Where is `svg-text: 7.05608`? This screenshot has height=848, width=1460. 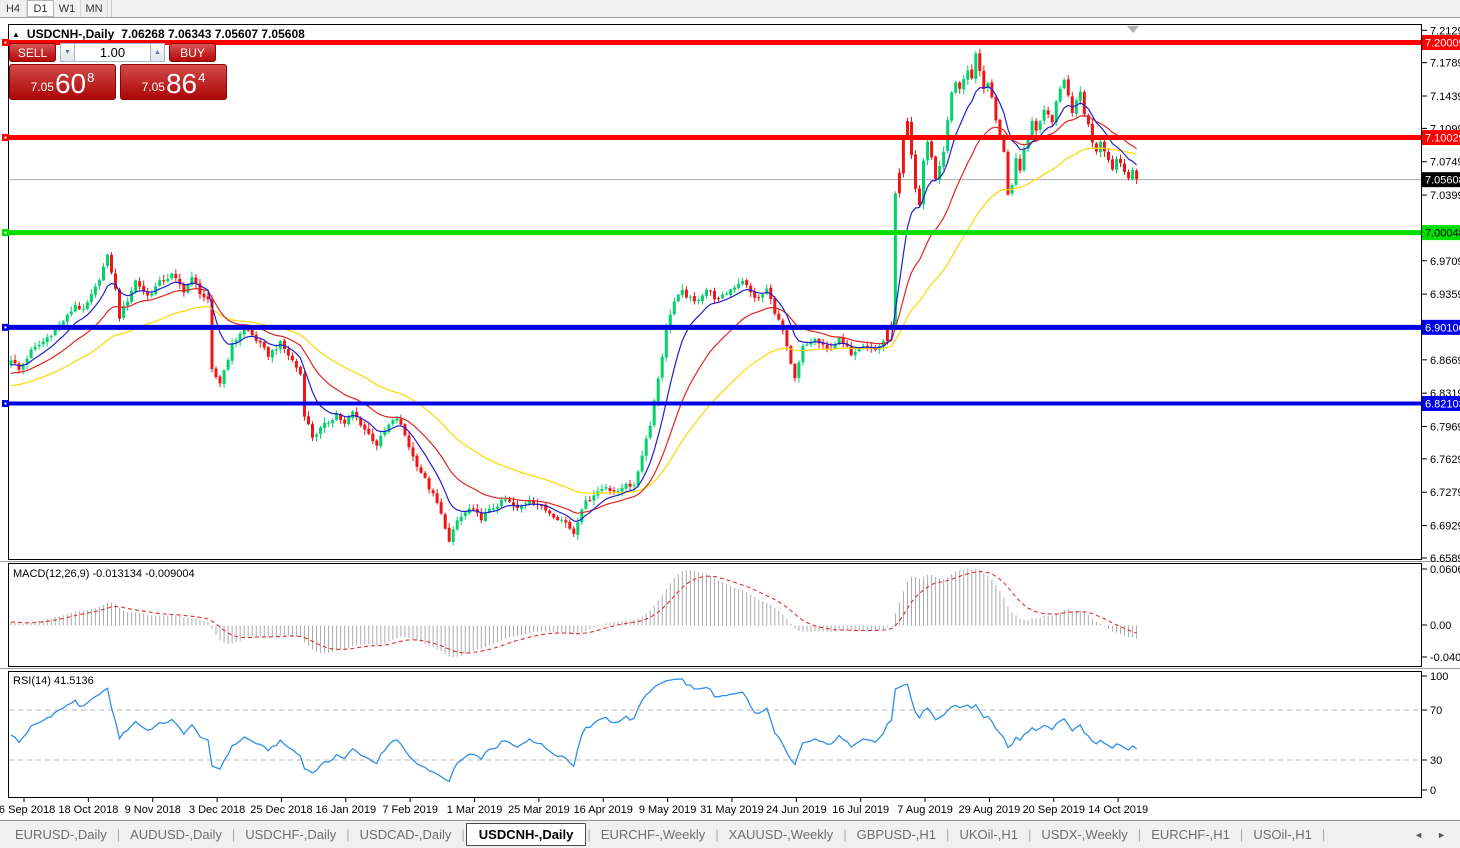 svg-text: 7.05608 is located at coordinates (1442, 181).